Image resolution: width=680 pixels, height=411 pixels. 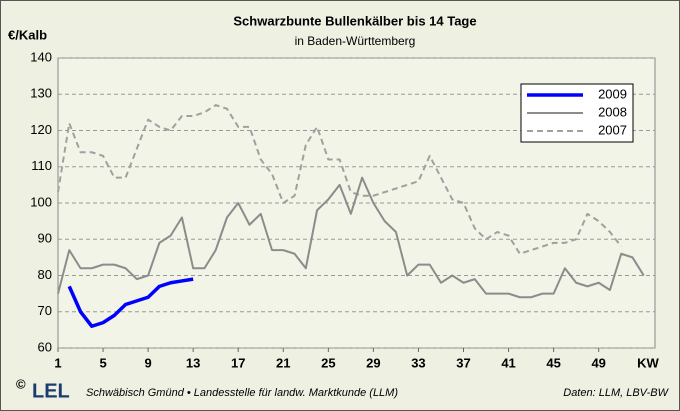 What do you see at coordinates (57, 362) in the screenshot?
I see `x-tick-label: 1` at bounding box center [57, 362].